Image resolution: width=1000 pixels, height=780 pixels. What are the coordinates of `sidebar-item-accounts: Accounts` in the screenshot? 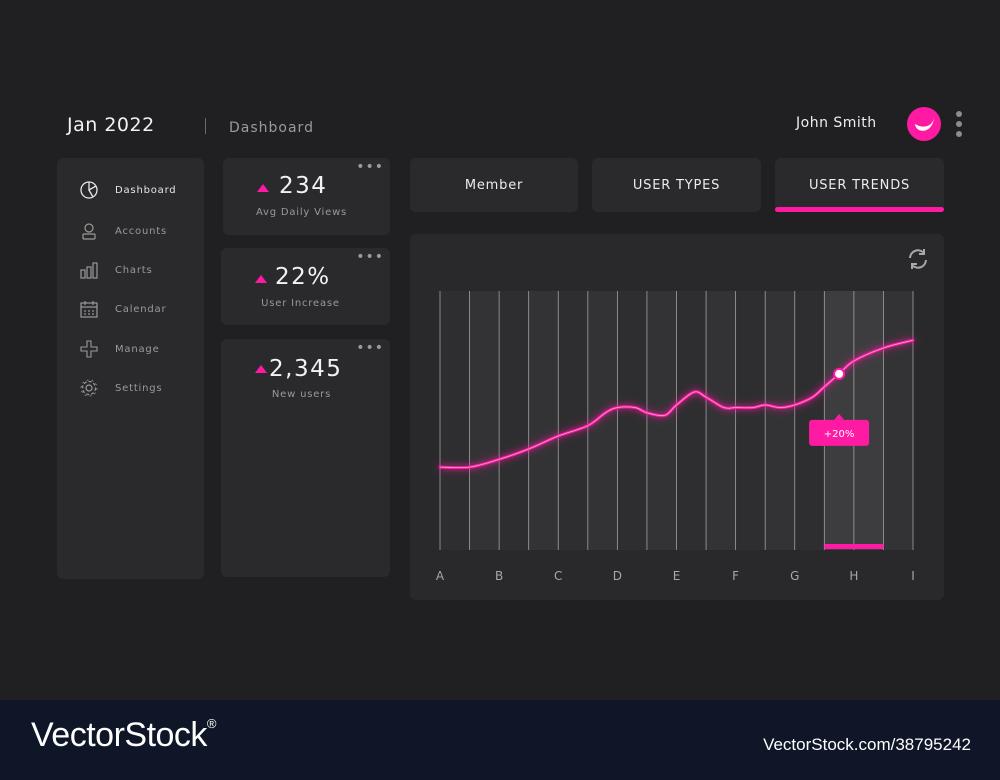 It's located at (130, 231).